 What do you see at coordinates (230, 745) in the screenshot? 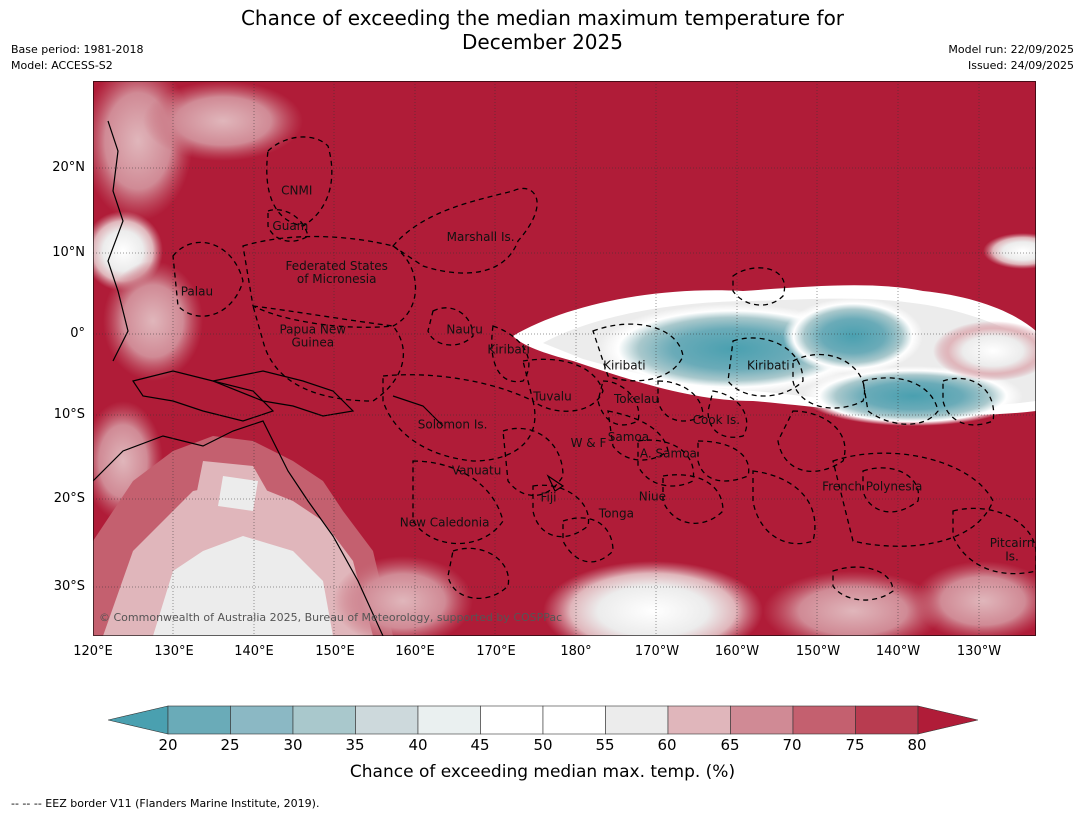
I see `cbar-tick-25: 25` at bounding box center [230, 745].